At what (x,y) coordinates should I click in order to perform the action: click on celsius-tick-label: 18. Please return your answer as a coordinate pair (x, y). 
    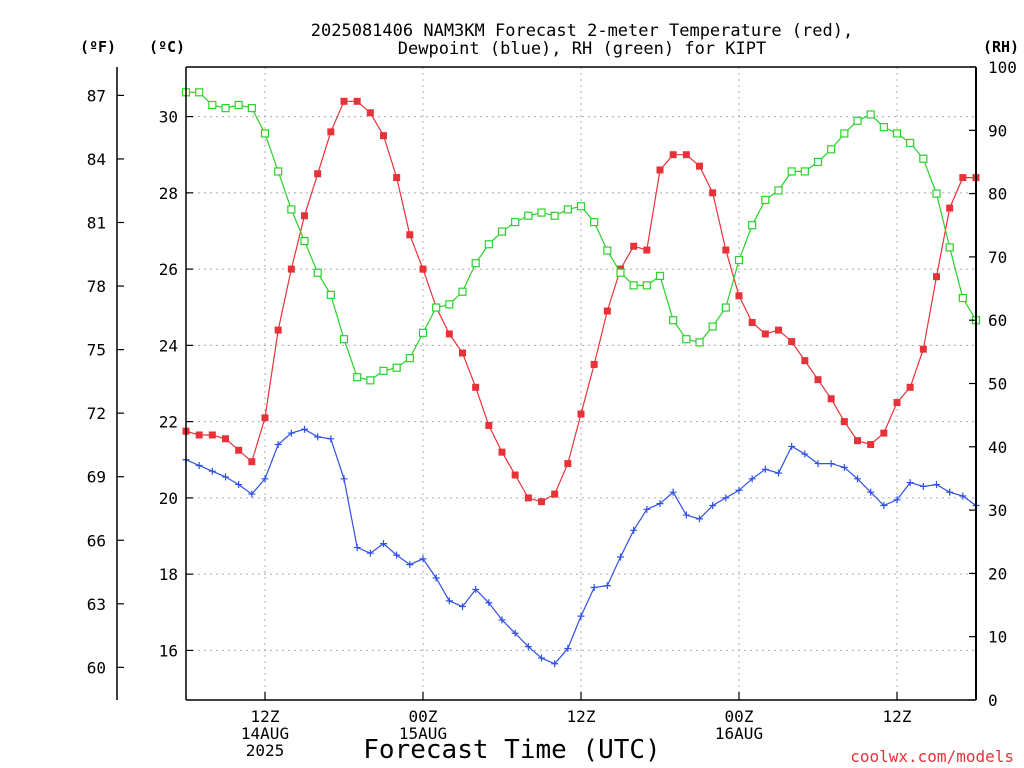
    Looking at the image, I should click on (168, 574).